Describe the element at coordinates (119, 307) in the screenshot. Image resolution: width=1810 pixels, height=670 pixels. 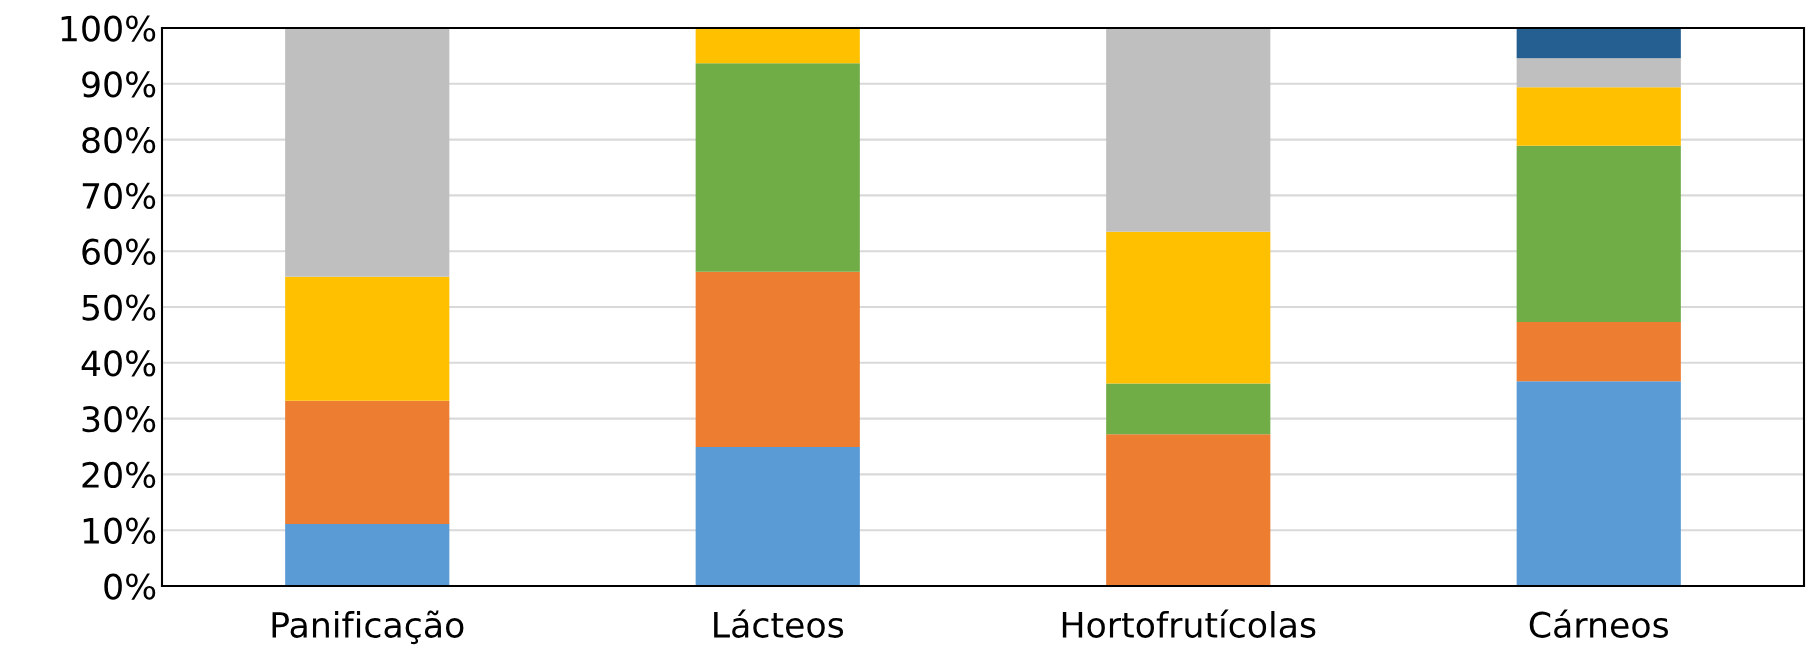
I see `y-tick-label: 50%` at that location.